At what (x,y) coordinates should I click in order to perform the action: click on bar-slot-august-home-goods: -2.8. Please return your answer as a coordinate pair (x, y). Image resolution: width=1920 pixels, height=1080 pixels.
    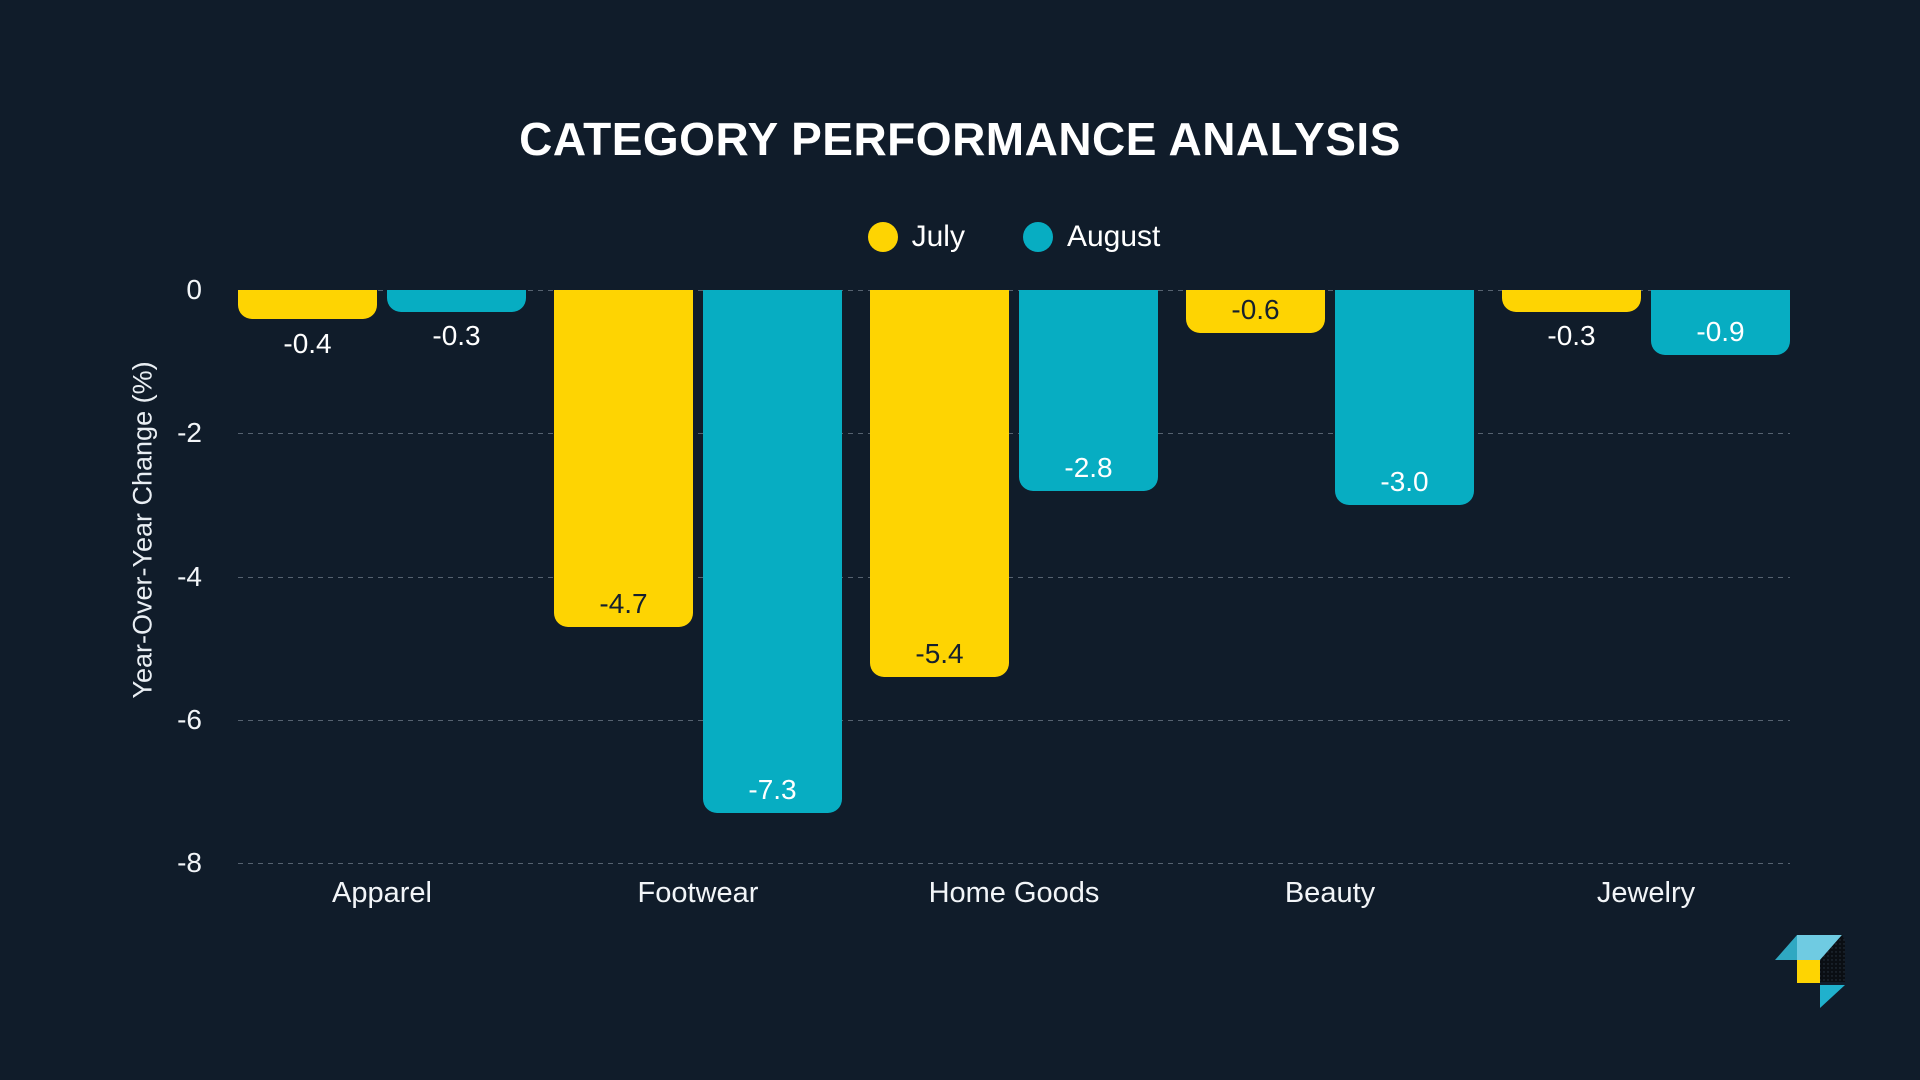
    Looking at the image, I should click on (1088, 576).